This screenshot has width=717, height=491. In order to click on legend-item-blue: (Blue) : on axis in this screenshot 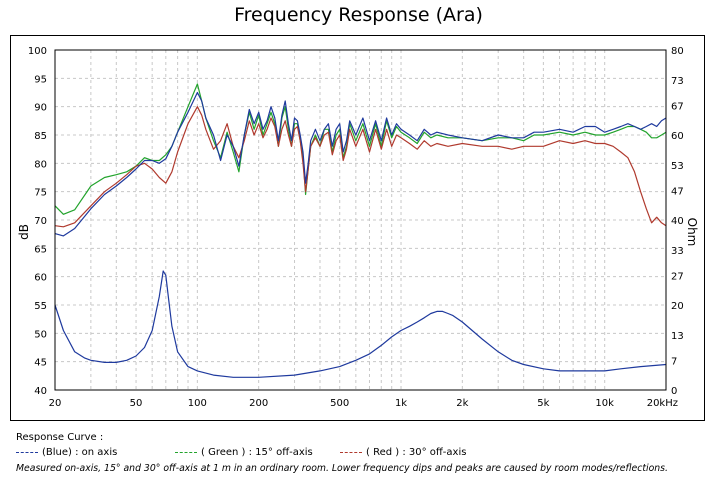, I will do `click(66, 452)`.